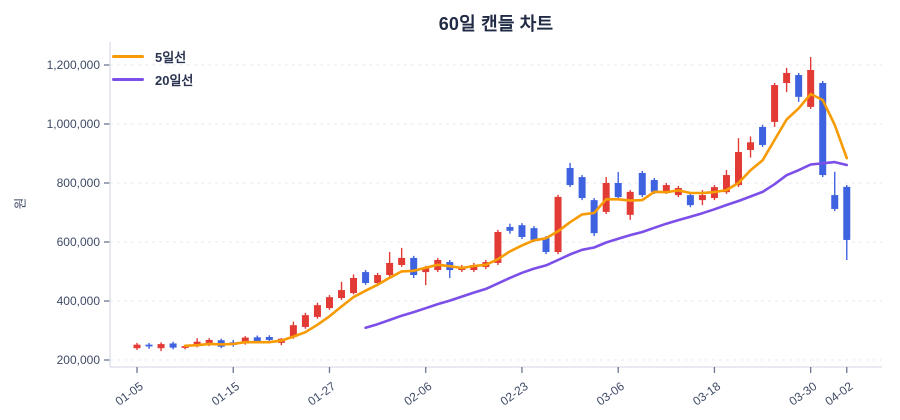 Image resolution: width=900 pixels, height=420 pixels. Describe the element at coordinates (152, 56) in the screenshot. I see `legend-item-ma5: 5일선` at that location.